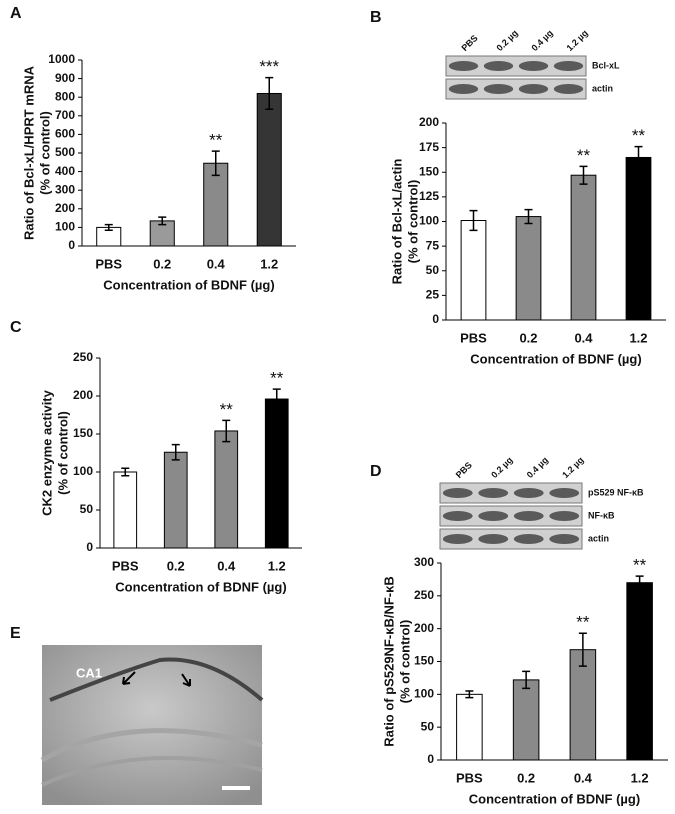 This screenshot has width=675, height=814. Describe the element at coordinates (396, 222) in the screenshot. I see `y-axis-label: Ratio of Bcl-xL/actin` at that location.